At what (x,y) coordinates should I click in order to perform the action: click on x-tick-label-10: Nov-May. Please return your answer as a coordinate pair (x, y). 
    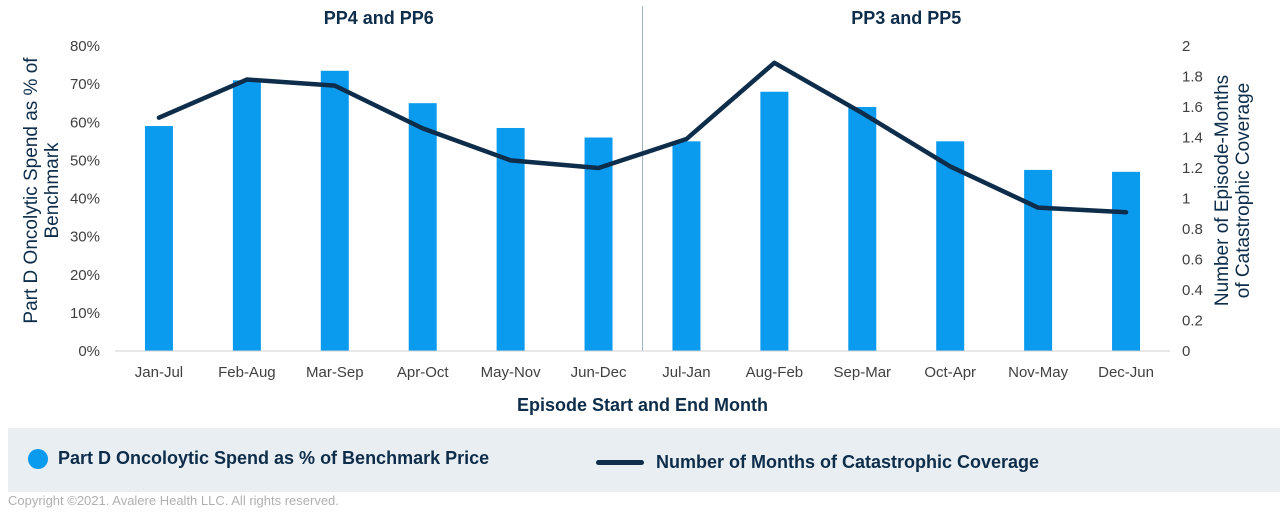
    Looking at the image, I should click on (1038, 372).